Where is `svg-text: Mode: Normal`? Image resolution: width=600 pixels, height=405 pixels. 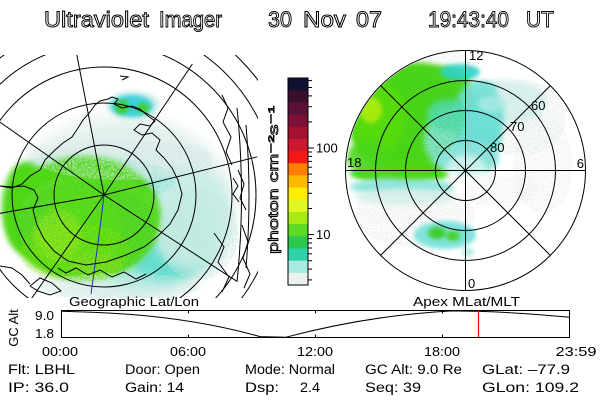
svg-text: Mode: Normal is located at coordinates (290, 369).